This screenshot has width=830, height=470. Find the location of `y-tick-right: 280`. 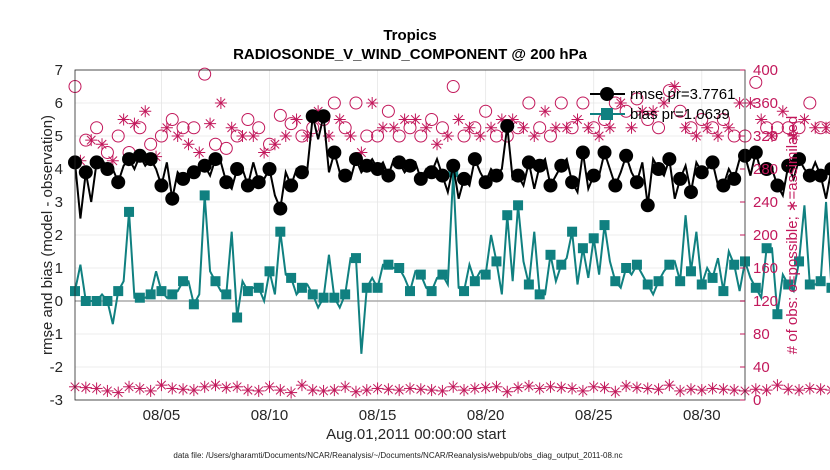

y-tick-right: 280 is located at coordinates (765, 169).